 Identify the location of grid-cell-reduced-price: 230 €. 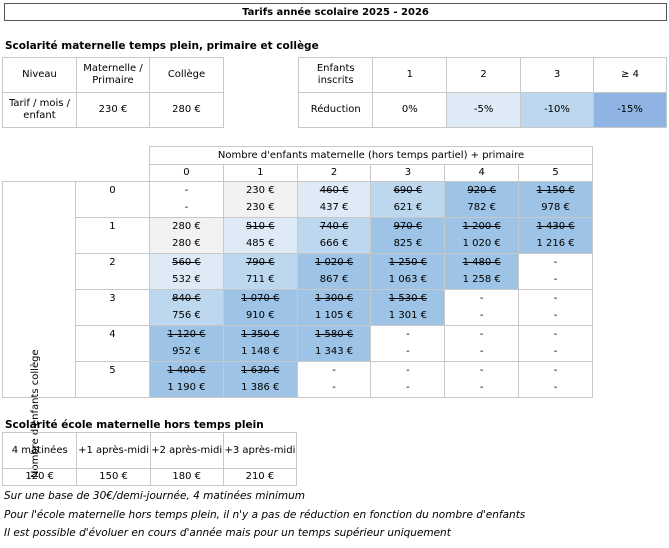
(260, 208).